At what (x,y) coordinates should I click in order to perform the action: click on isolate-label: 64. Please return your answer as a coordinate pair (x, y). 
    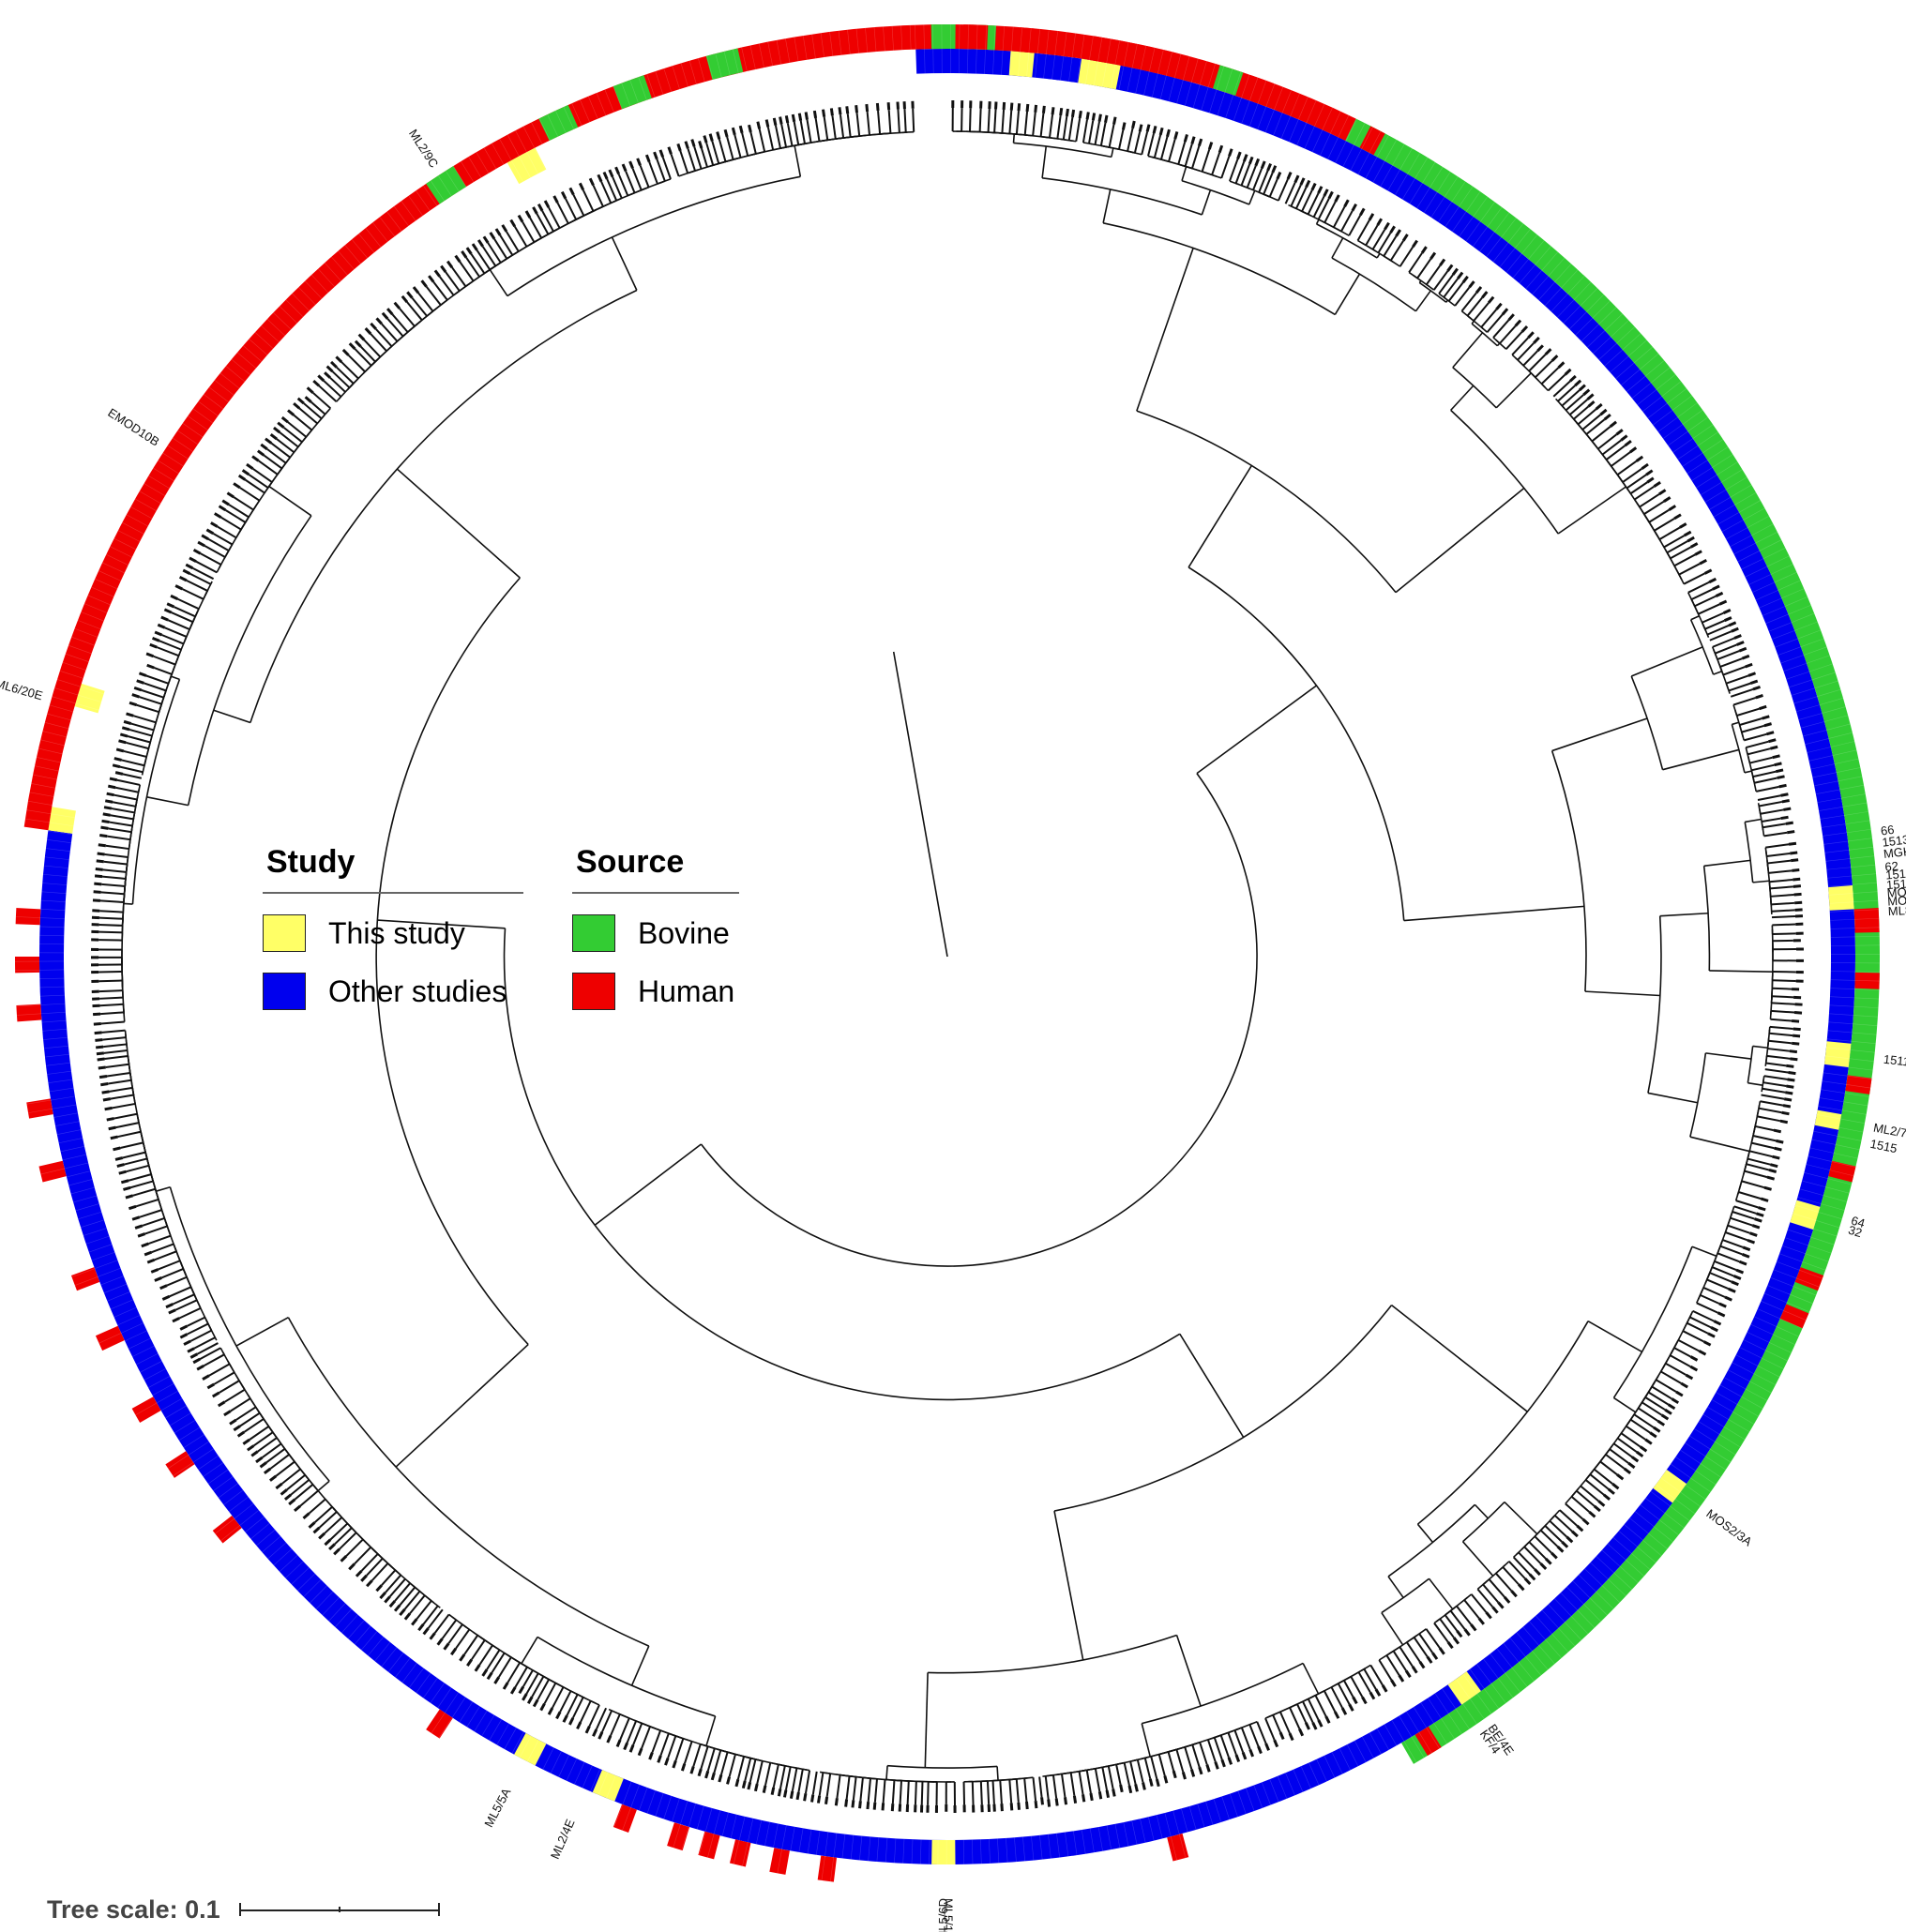
    Looking at the image, I should click on (1858, 1222).